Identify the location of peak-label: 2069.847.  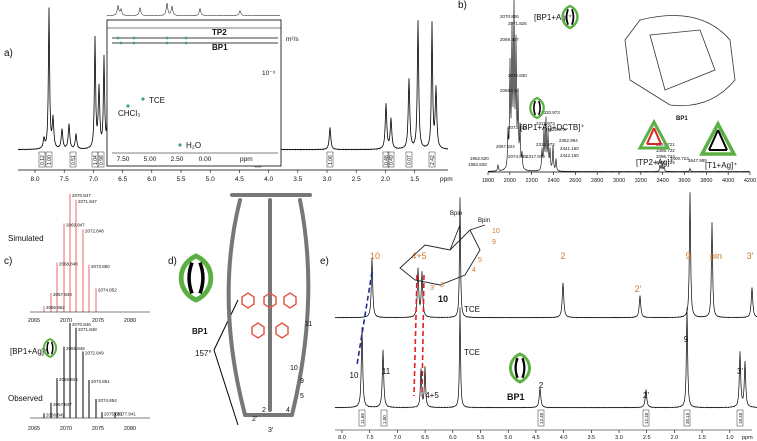
(75, 225).